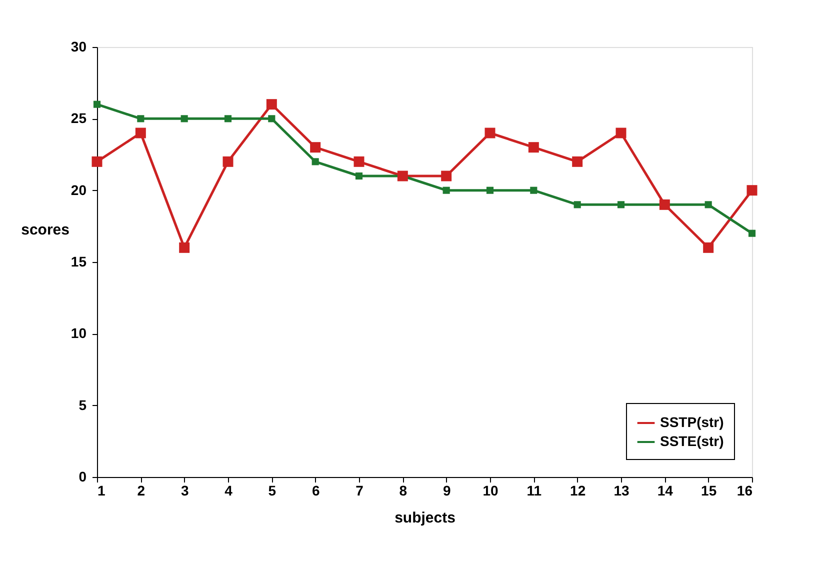 Image resolution: width=831 pixels, height=588 pixels. What do you see at coordinates (102, 490) in the screenshot?
I see `x-tick-label: 1` at bounding box center [102, 490].